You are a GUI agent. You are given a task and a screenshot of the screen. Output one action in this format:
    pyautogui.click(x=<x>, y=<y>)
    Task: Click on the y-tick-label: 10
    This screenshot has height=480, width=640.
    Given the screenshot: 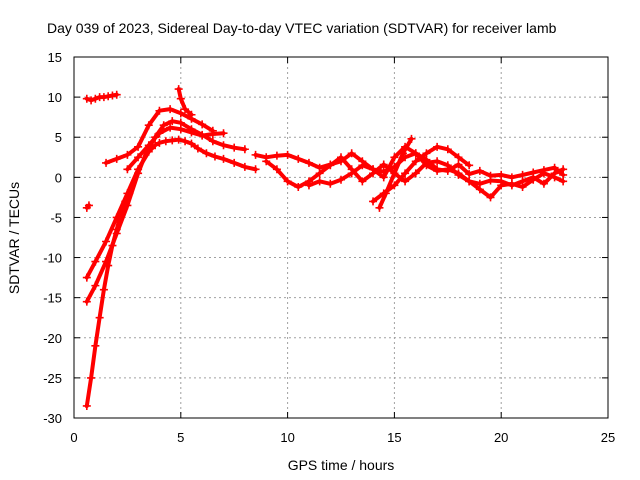 What is the action you would take?
    pyautogui.click(x=55, y=97)
    